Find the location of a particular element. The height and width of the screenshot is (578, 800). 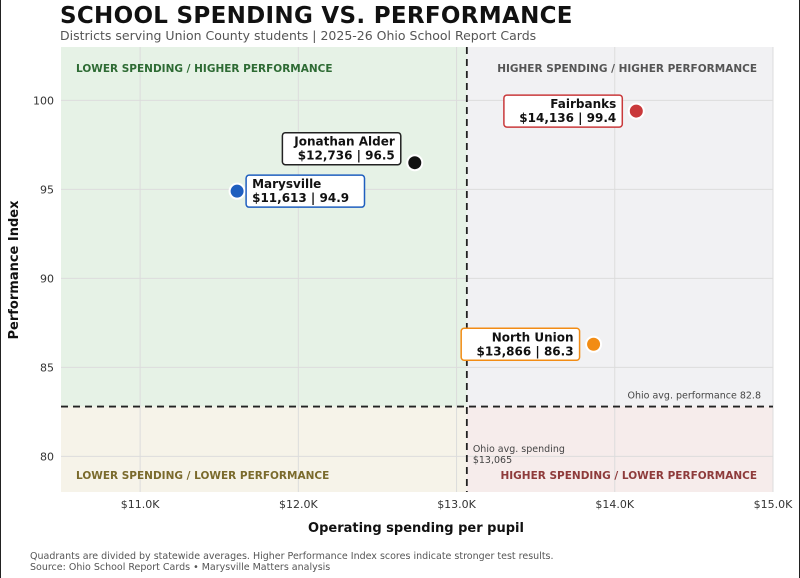

avg-spending-value: $13,065 is located at coordinates (492, 460).